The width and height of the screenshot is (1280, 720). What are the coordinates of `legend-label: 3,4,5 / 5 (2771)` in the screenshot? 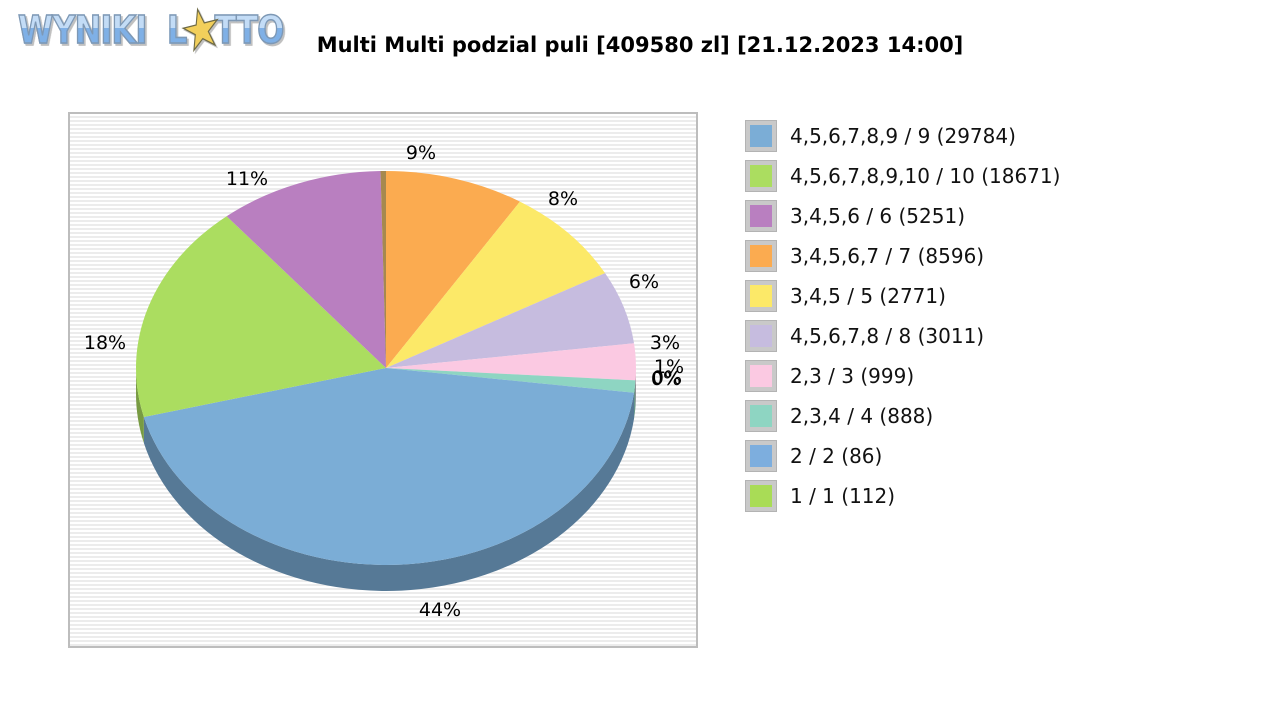 It's located at (868, 296).